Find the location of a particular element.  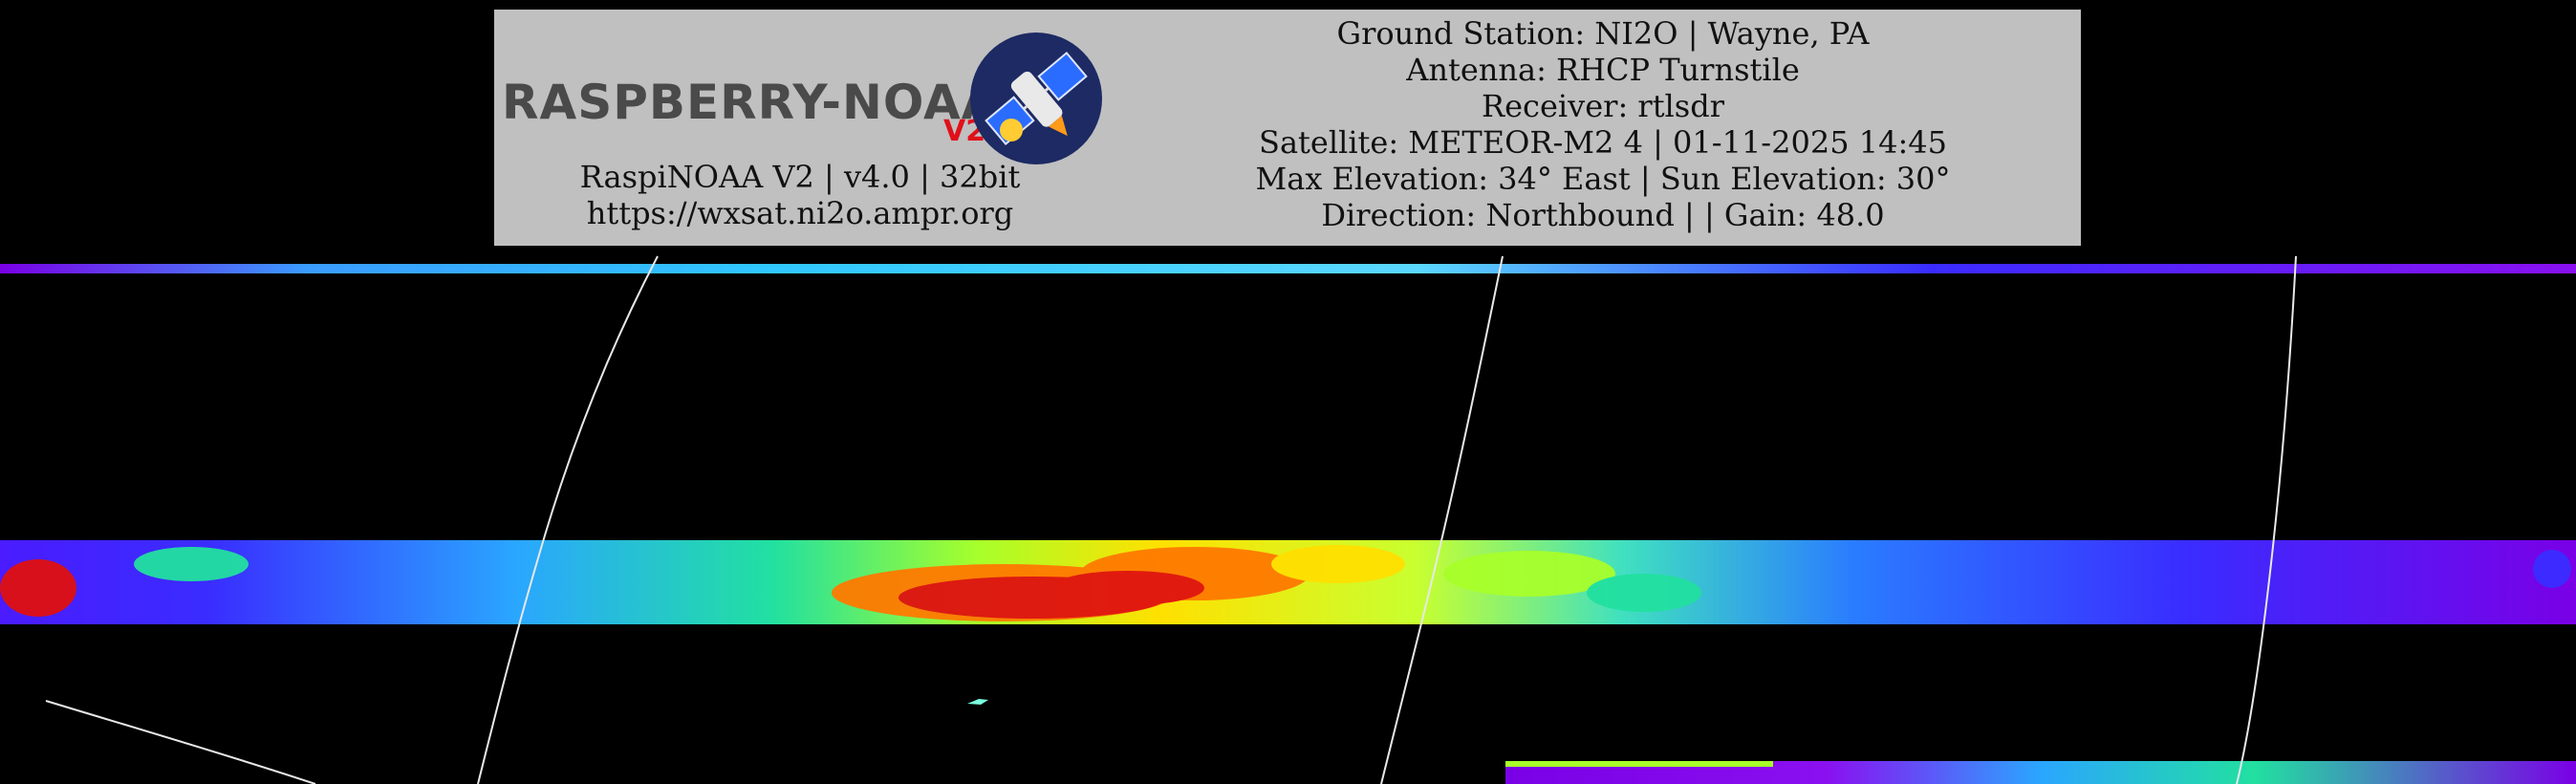

imagery-strip-top is located at coordinates (1288, 268).